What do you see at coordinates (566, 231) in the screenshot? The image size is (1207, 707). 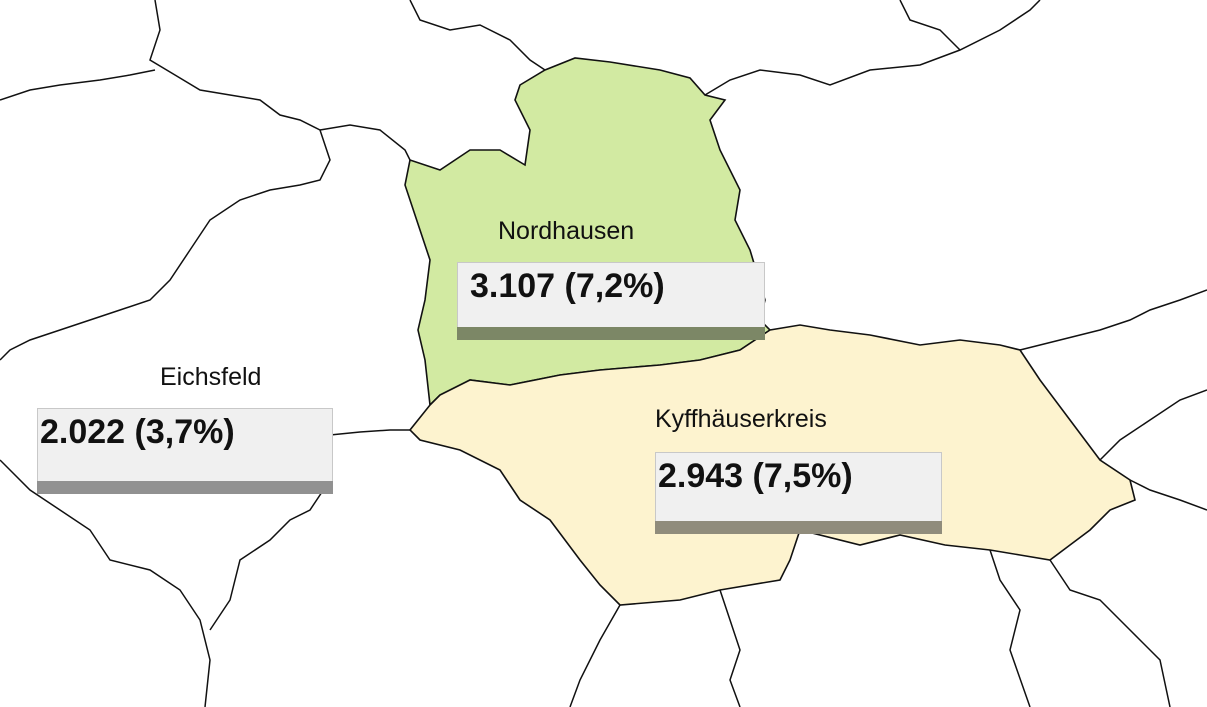 I see `region-label-nordhausen: Nordhausen` at bounding box center [566, 231].